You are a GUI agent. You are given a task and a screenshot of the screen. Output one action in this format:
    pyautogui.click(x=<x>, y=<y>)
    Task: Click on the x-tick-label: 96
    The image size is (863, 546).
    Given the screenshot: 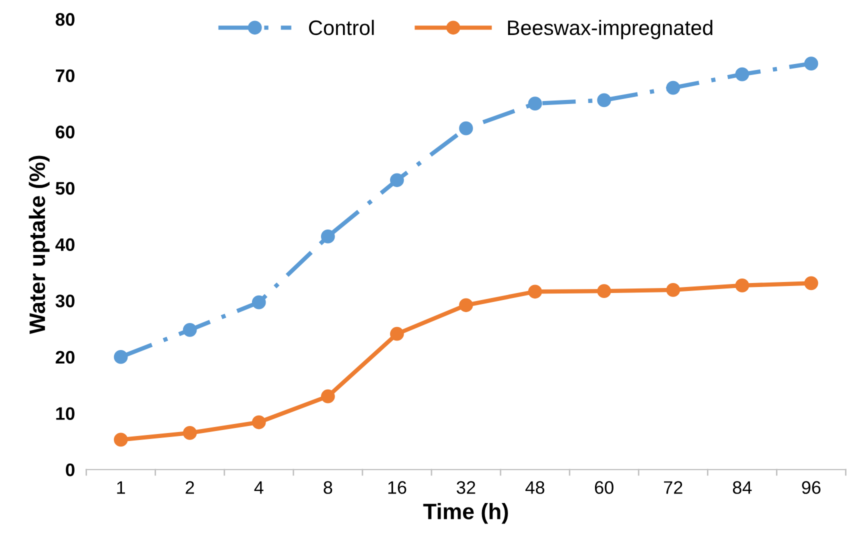 What is the action you would take?
    pyautogui.click(x=811, y=487)
    